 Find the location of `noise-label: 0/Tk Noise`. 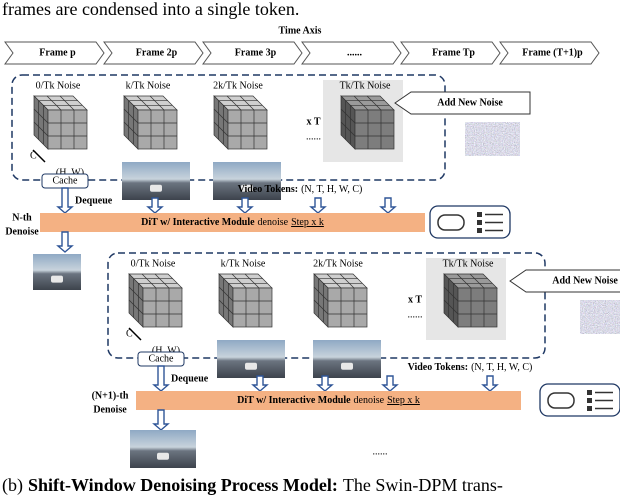

noise-label: 0/Tk Noise is located at coordinates (153, 263).